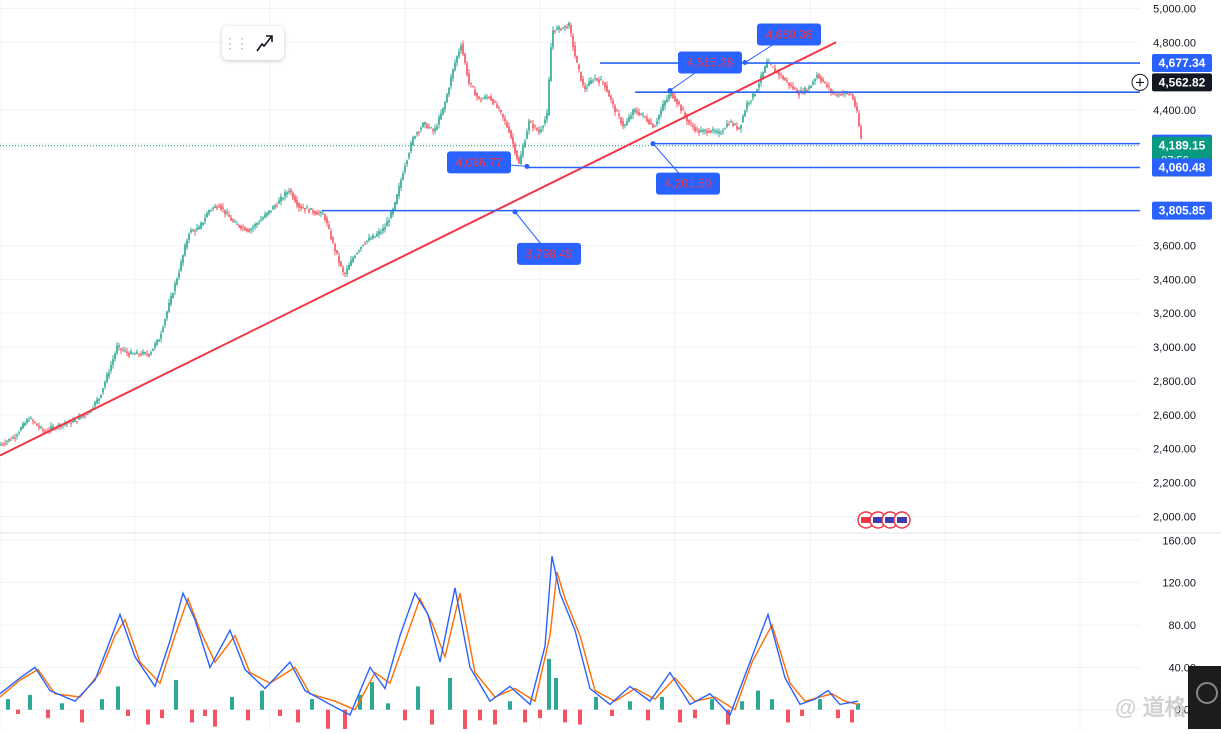 This screenshot has height=734, width=1221. Describe the element at coordinates (1182, 626) in the screenshot. I see `indicator-axis-tick: 80.00` at that location.